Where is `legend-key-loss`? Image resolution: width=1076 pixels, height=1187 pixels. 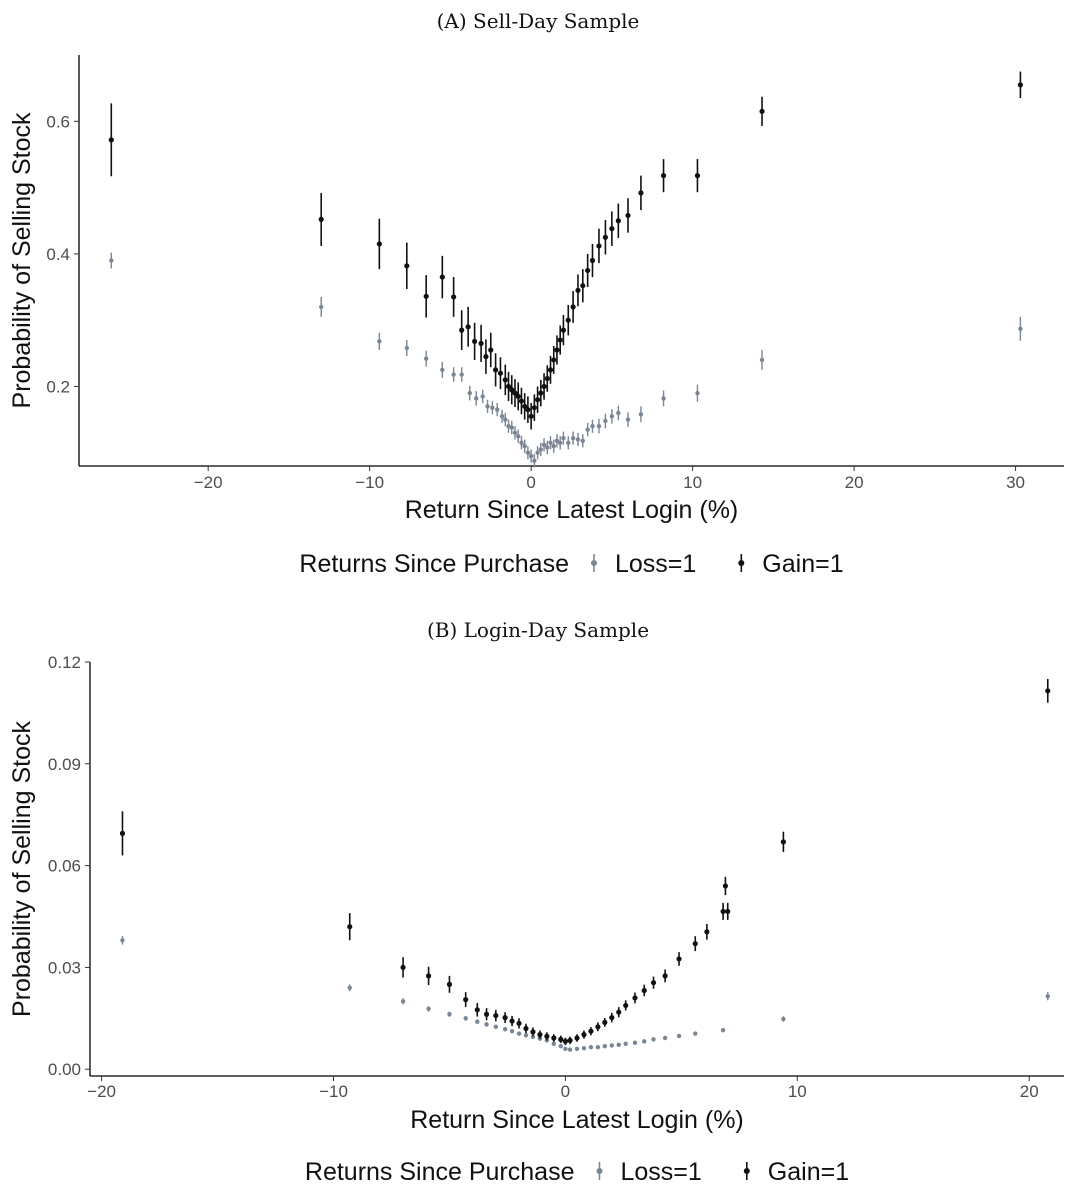 legend-key-loss is located at coordinates (599, 1171).